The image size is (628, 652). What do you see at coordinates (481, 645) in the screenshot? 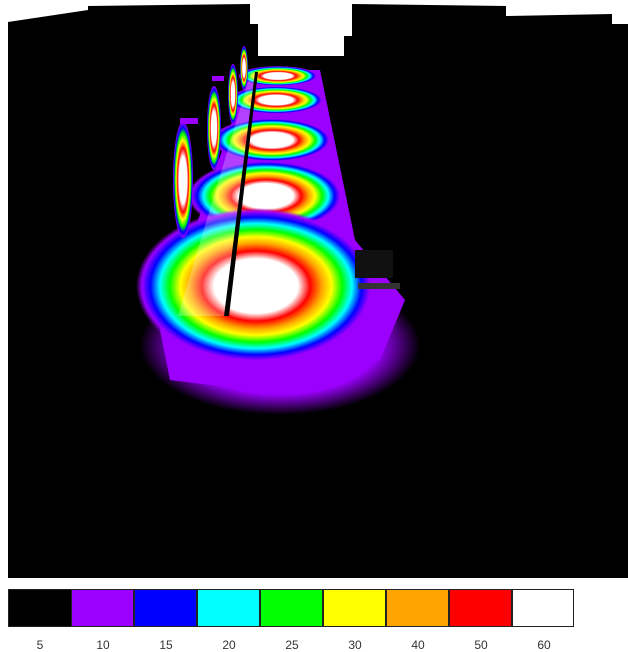
I see `legend-label: 50` at bounding box center [481, 645].